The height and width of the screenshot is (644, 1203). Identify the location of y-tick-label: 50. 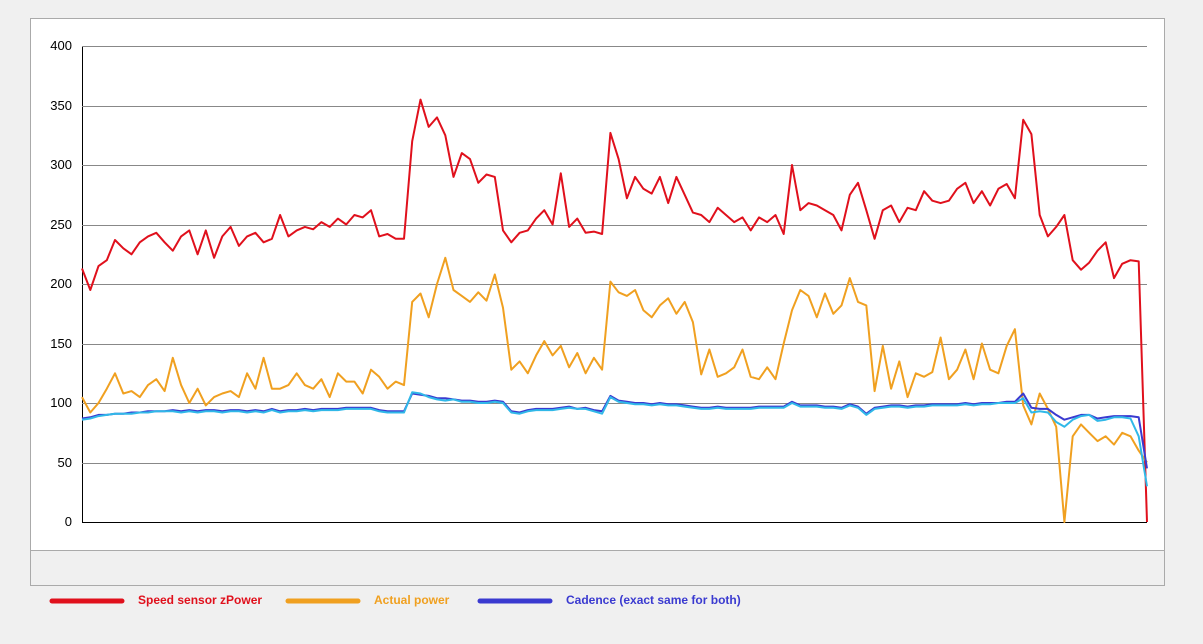
(65, 462).